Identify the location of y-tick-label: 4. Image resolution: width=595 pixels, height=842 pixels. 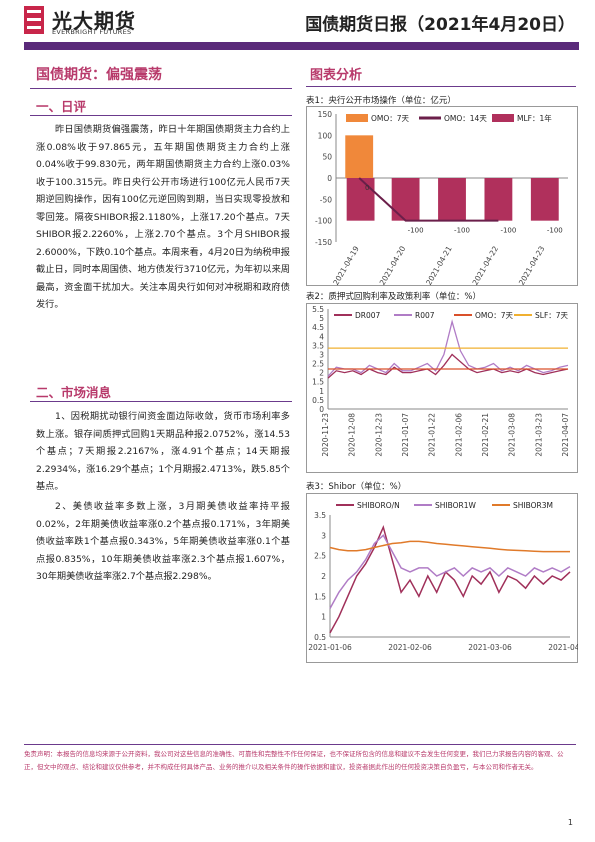
(321, 336).